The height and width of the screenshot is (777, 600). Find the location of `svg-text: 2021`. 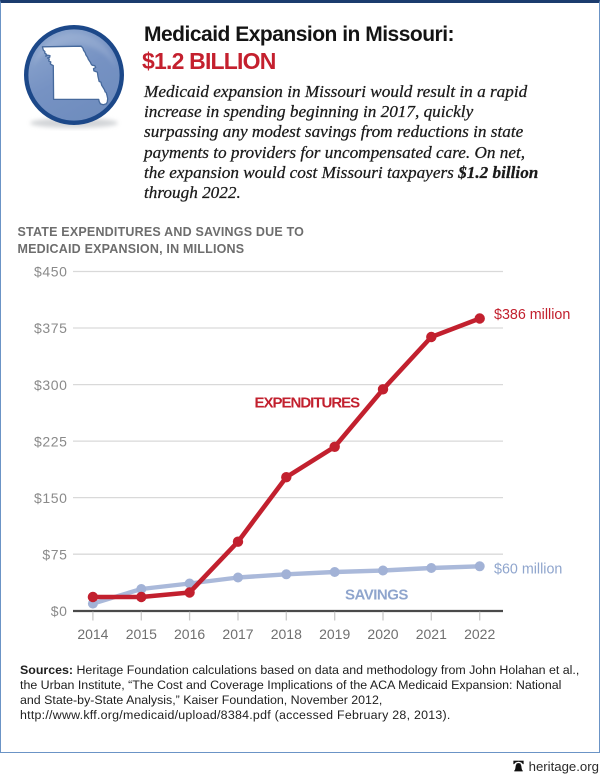

svg-text: 2021 is located at coordinates (431, 634).